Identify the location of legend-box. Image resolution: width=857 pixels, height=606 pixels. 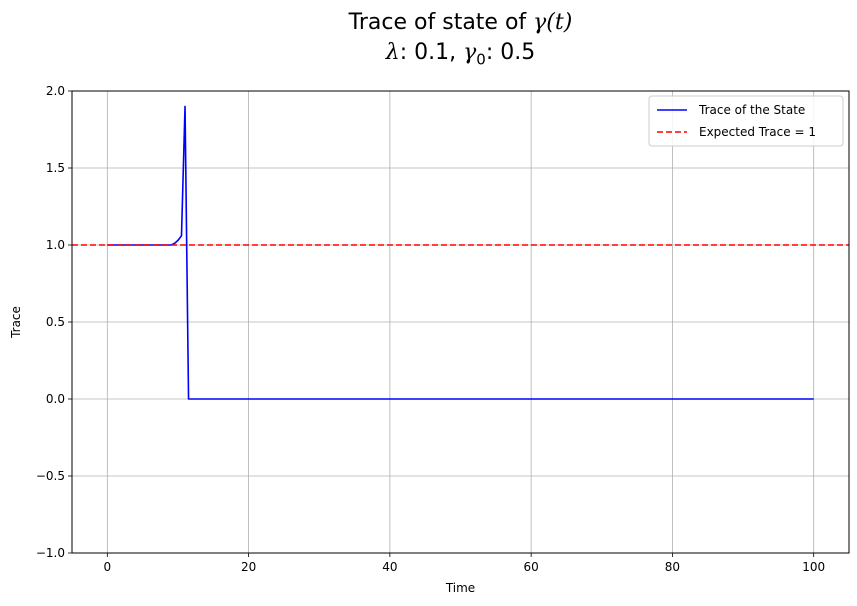
(746, 121).